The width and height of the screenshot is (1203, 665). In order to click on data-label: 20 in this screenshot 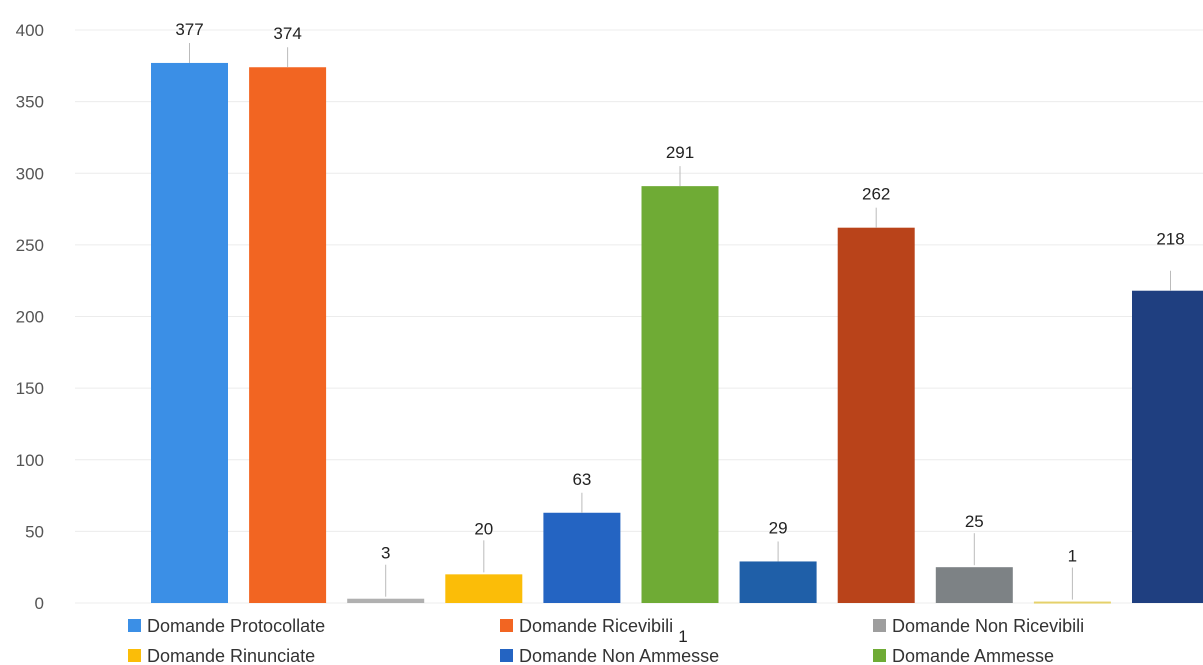, I will do `click(483, 528)`.